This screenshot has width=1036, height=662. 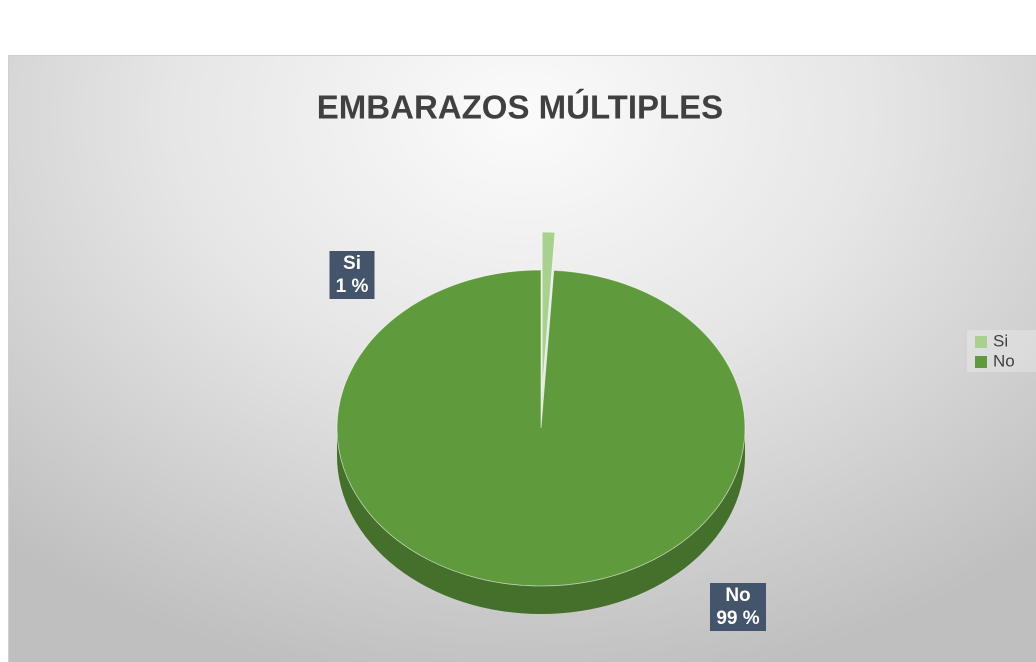 I want to click on slice, so click(x=548, y=311).